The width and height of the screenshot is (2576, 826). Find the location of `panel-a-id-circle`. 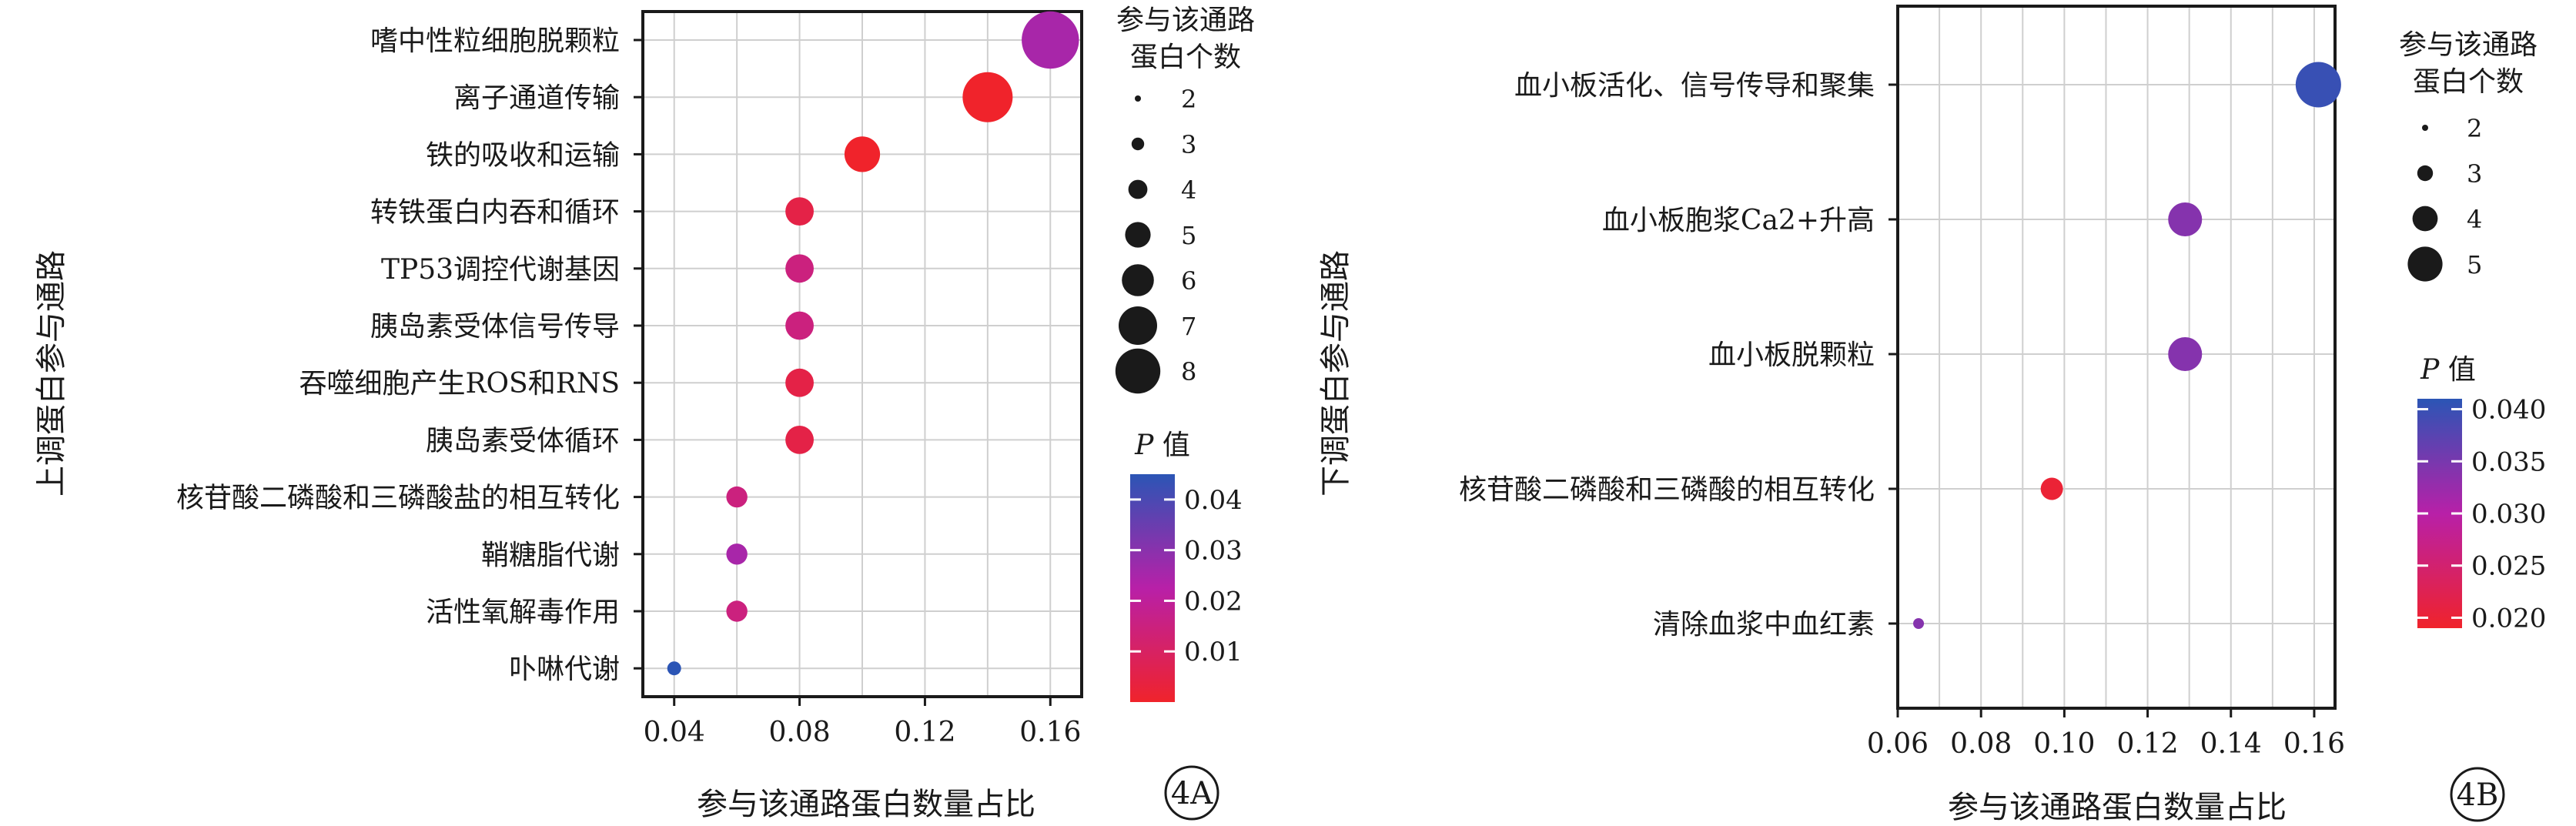

panel-a-id-circle is located at coordinates (1192, 793).